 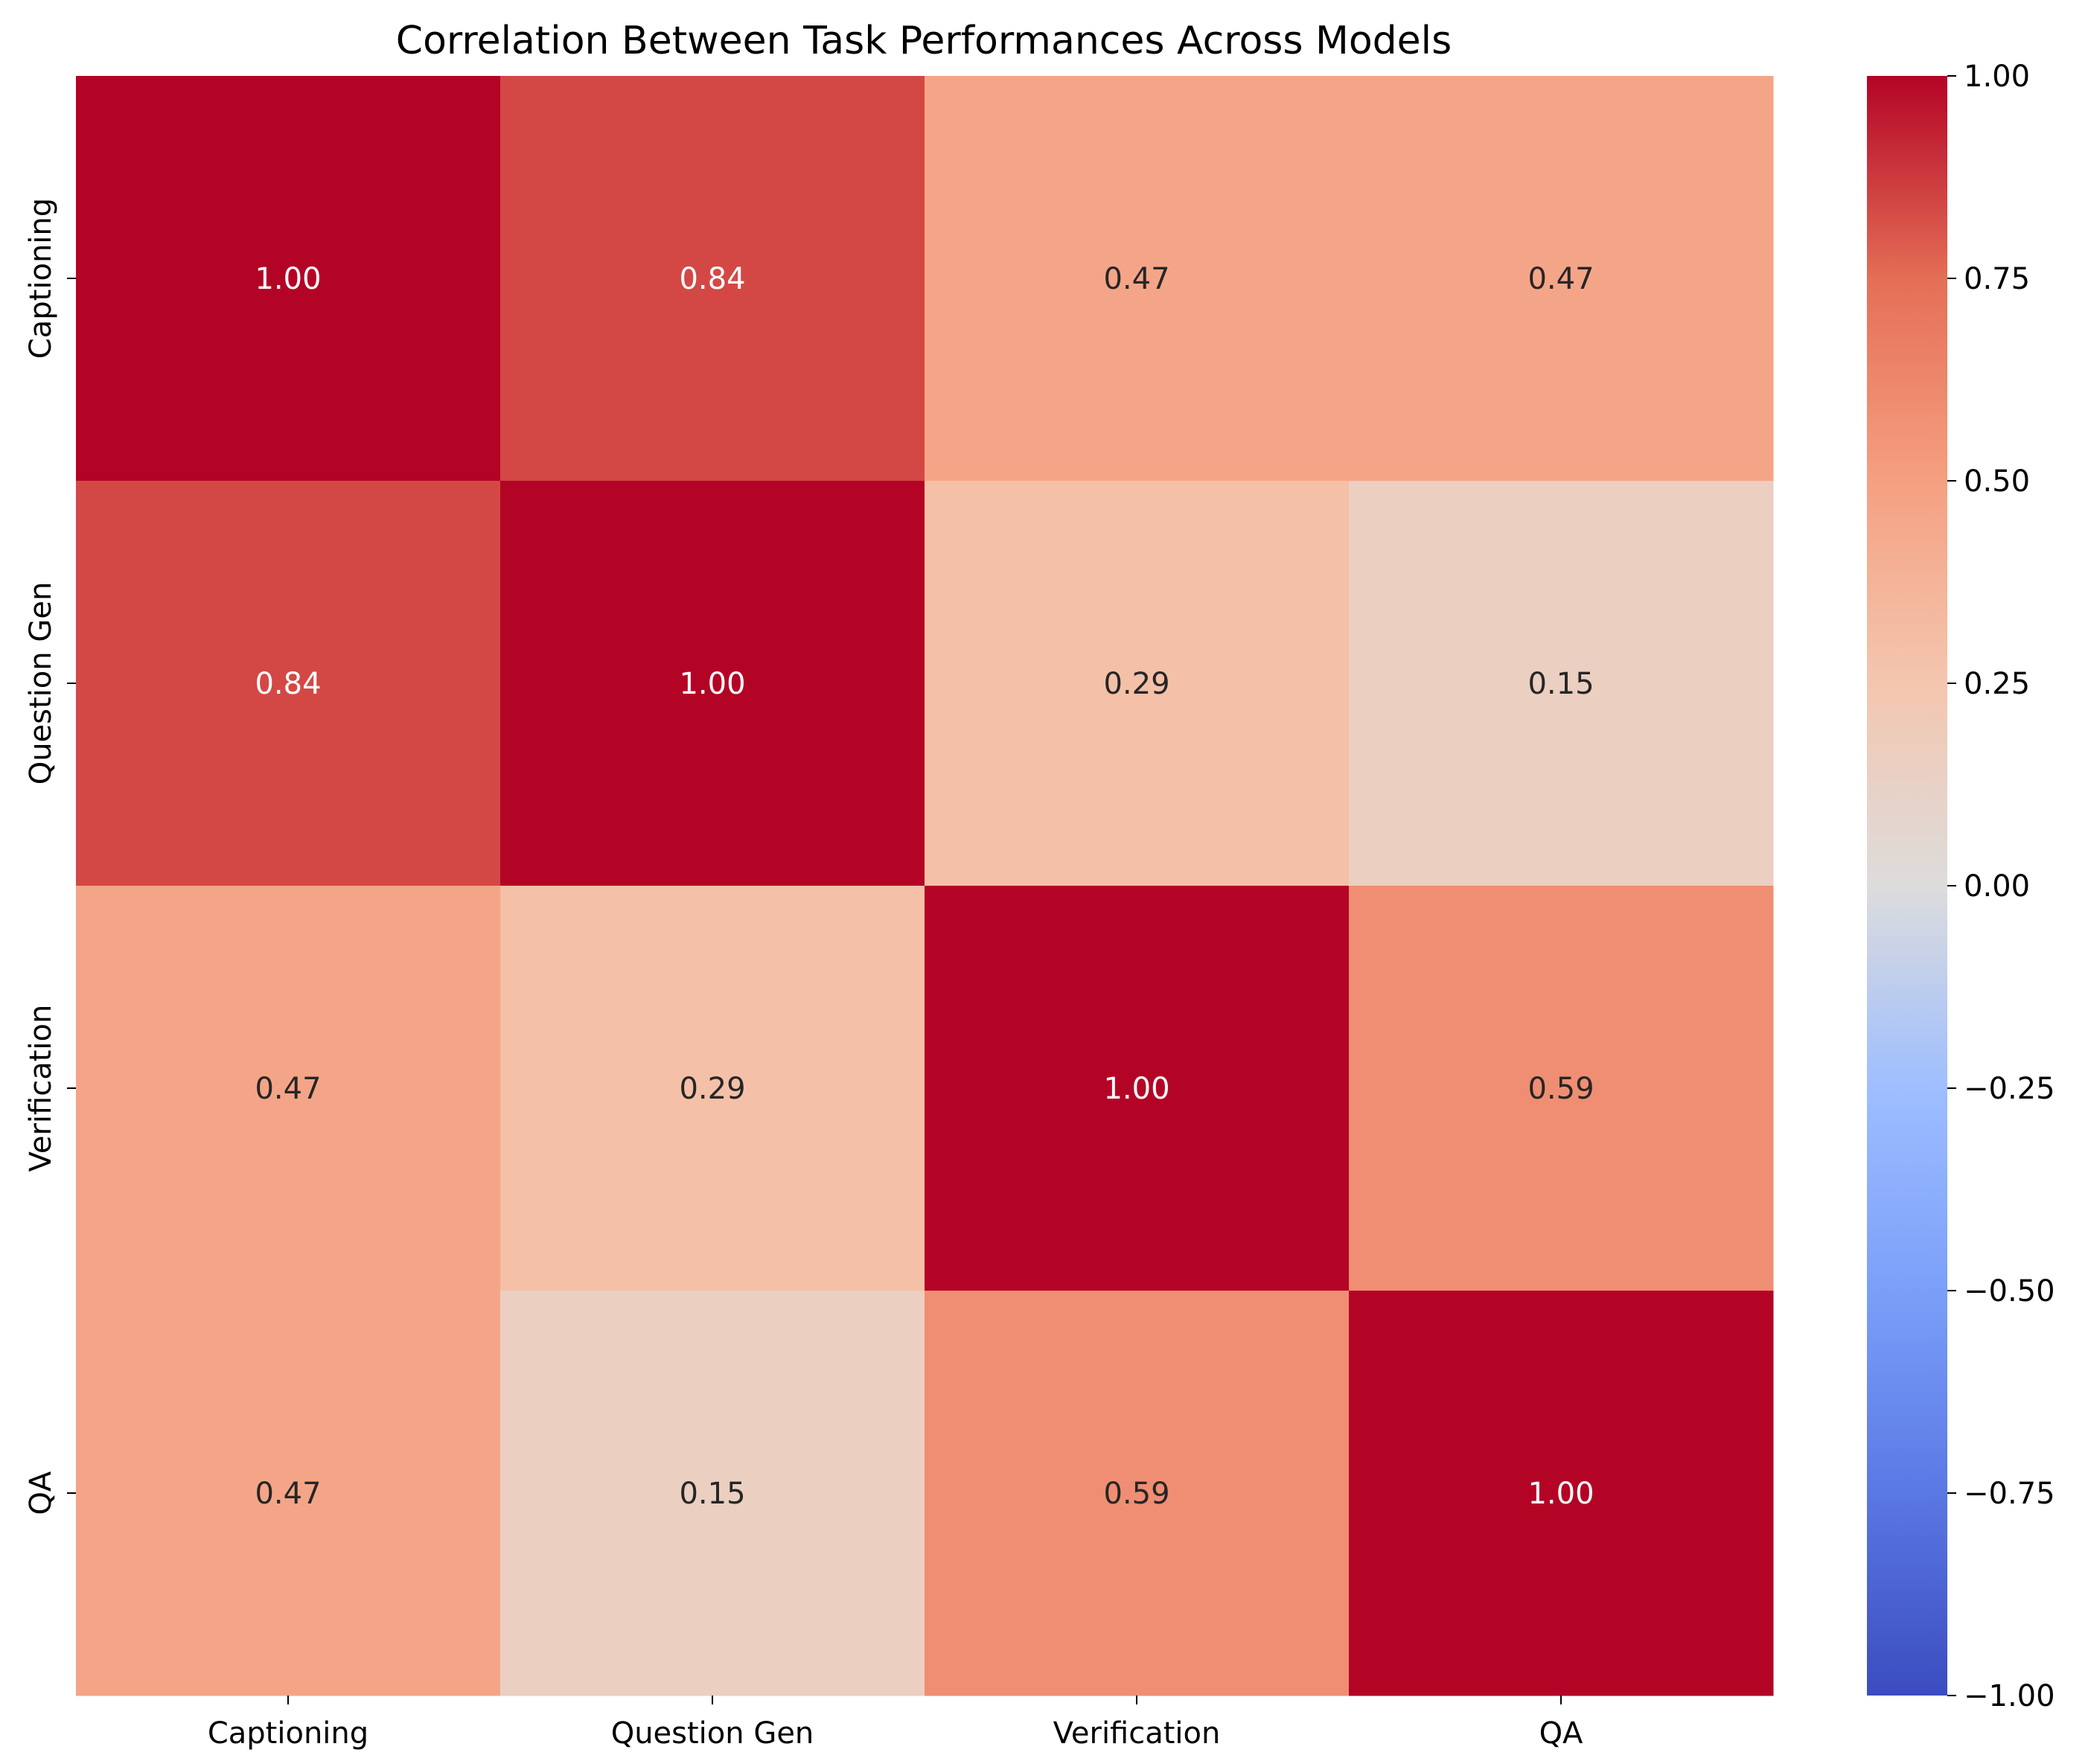 I want to click on x-tick-label: Verification, so click(x=1137, y=1733).